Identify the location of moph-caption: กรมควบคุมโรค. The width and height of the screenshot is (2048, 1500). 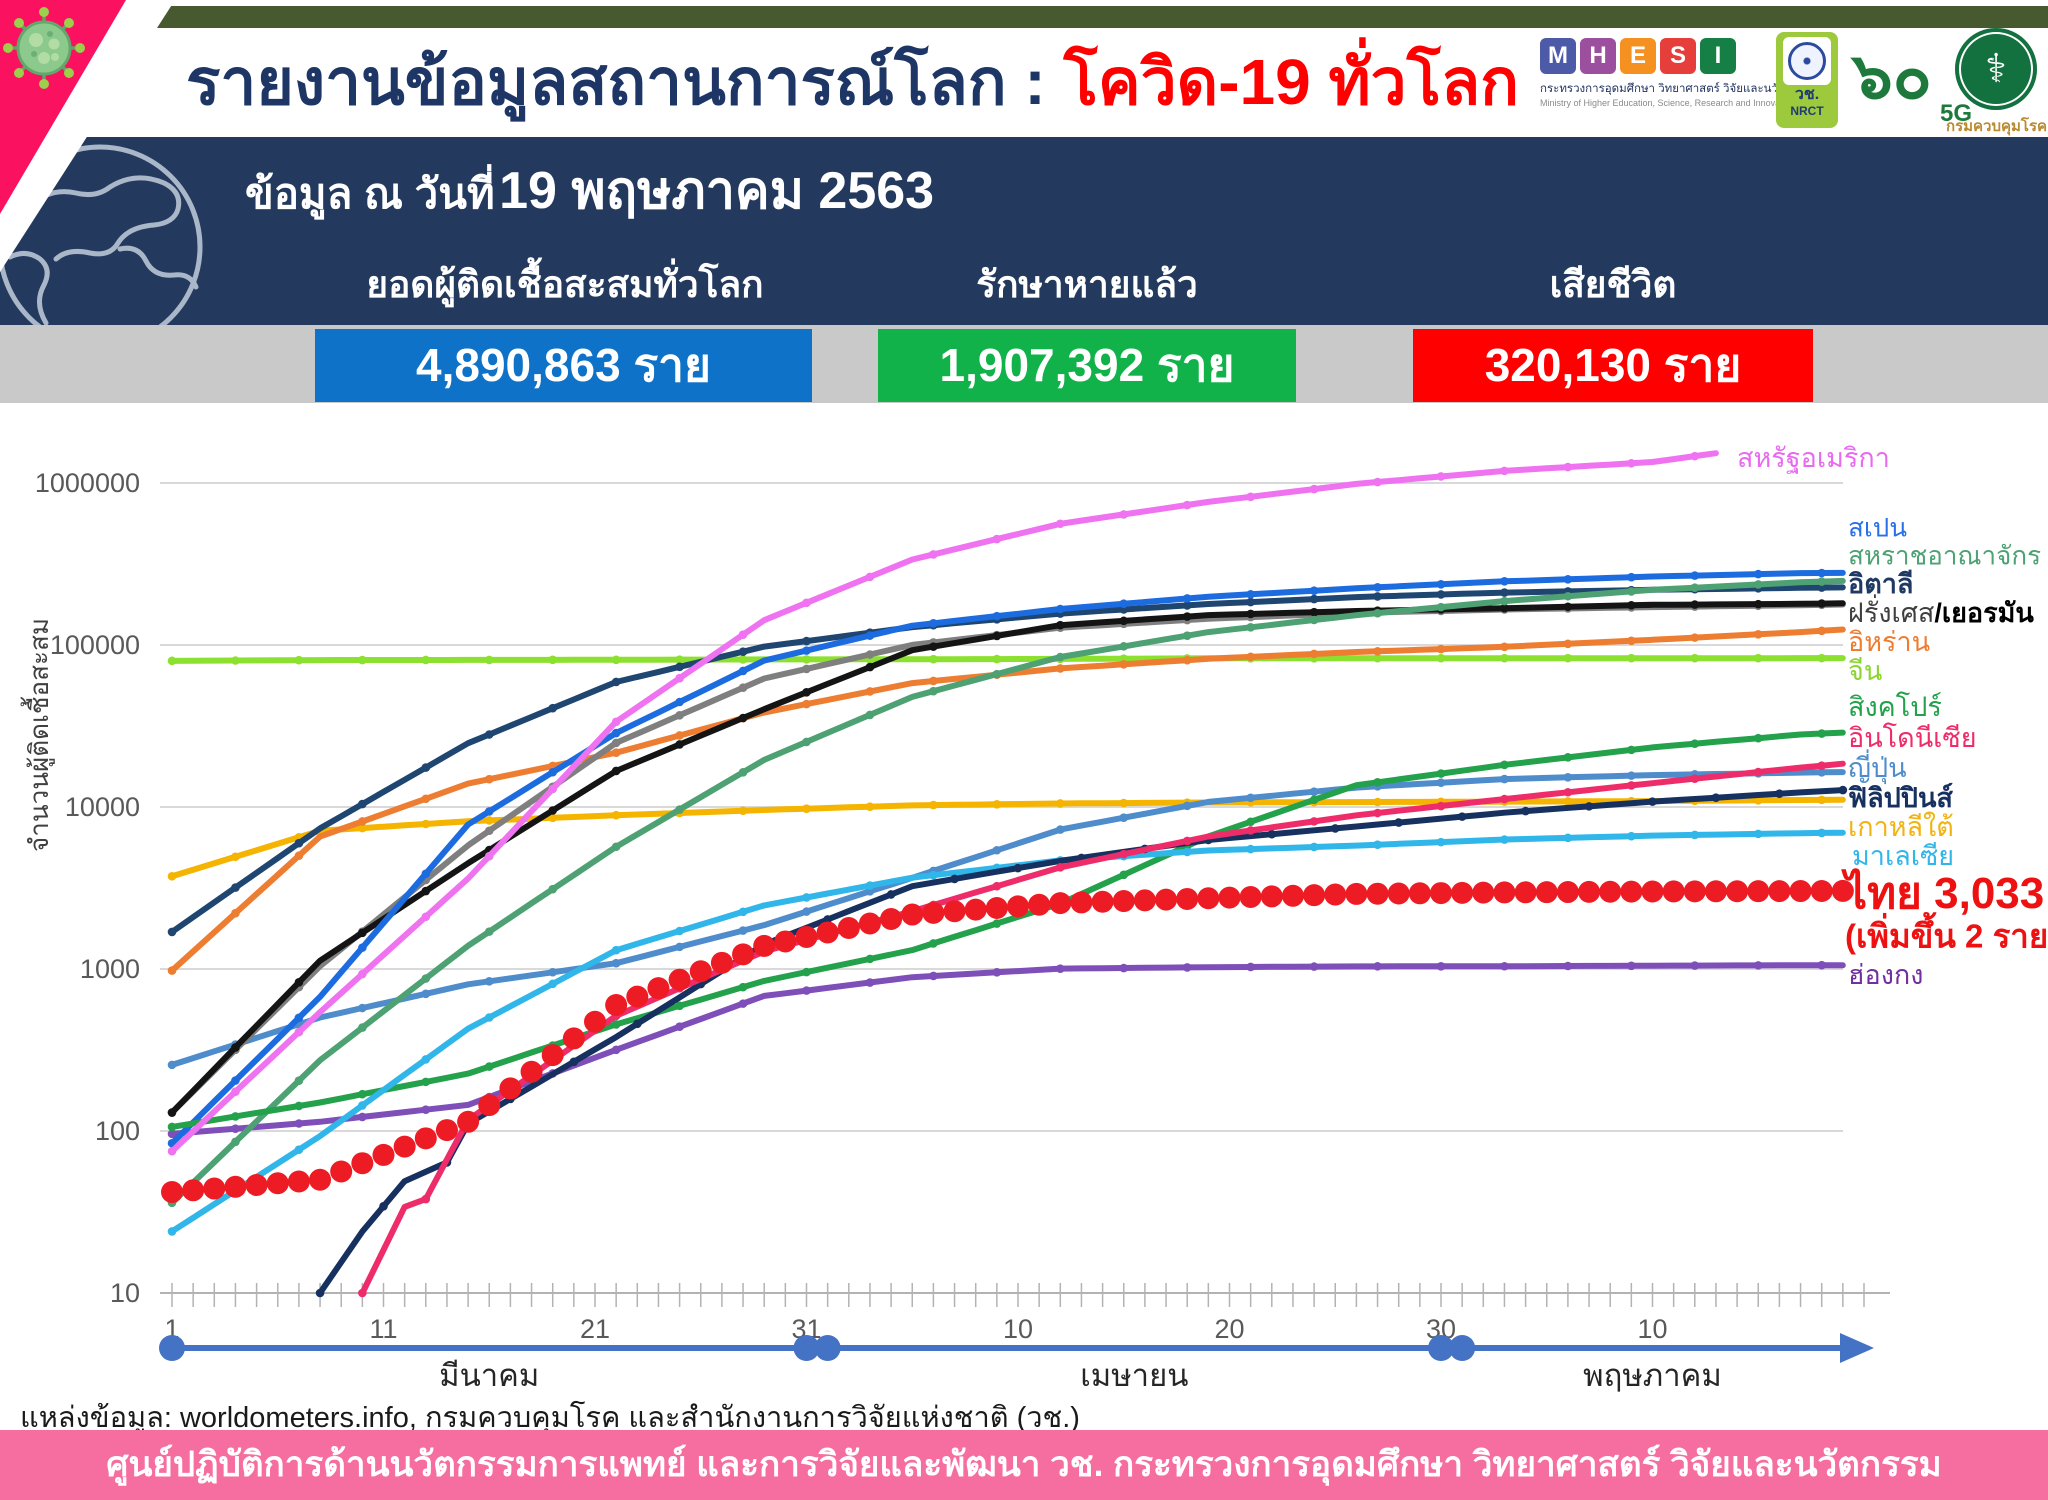
(1997, 126).